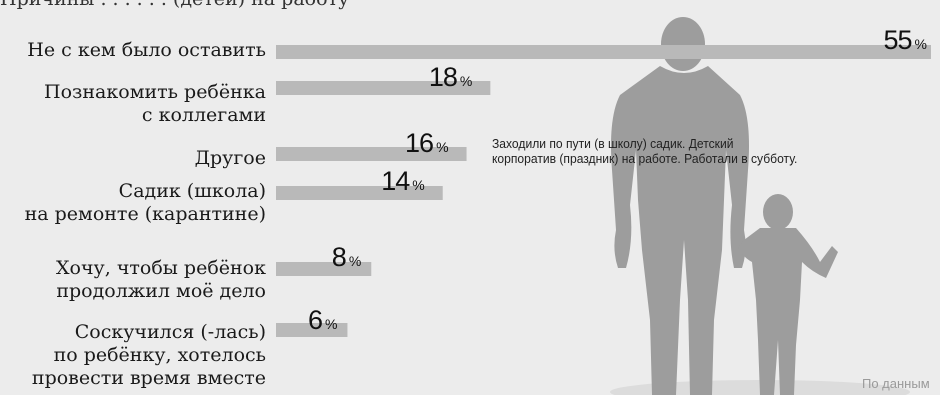 The width and height of the screenshot is (940, 395). What do you see at coordinates (896, 383) in the screenshot?
I see `source-note: По данным` at bounding box center [896, 383].